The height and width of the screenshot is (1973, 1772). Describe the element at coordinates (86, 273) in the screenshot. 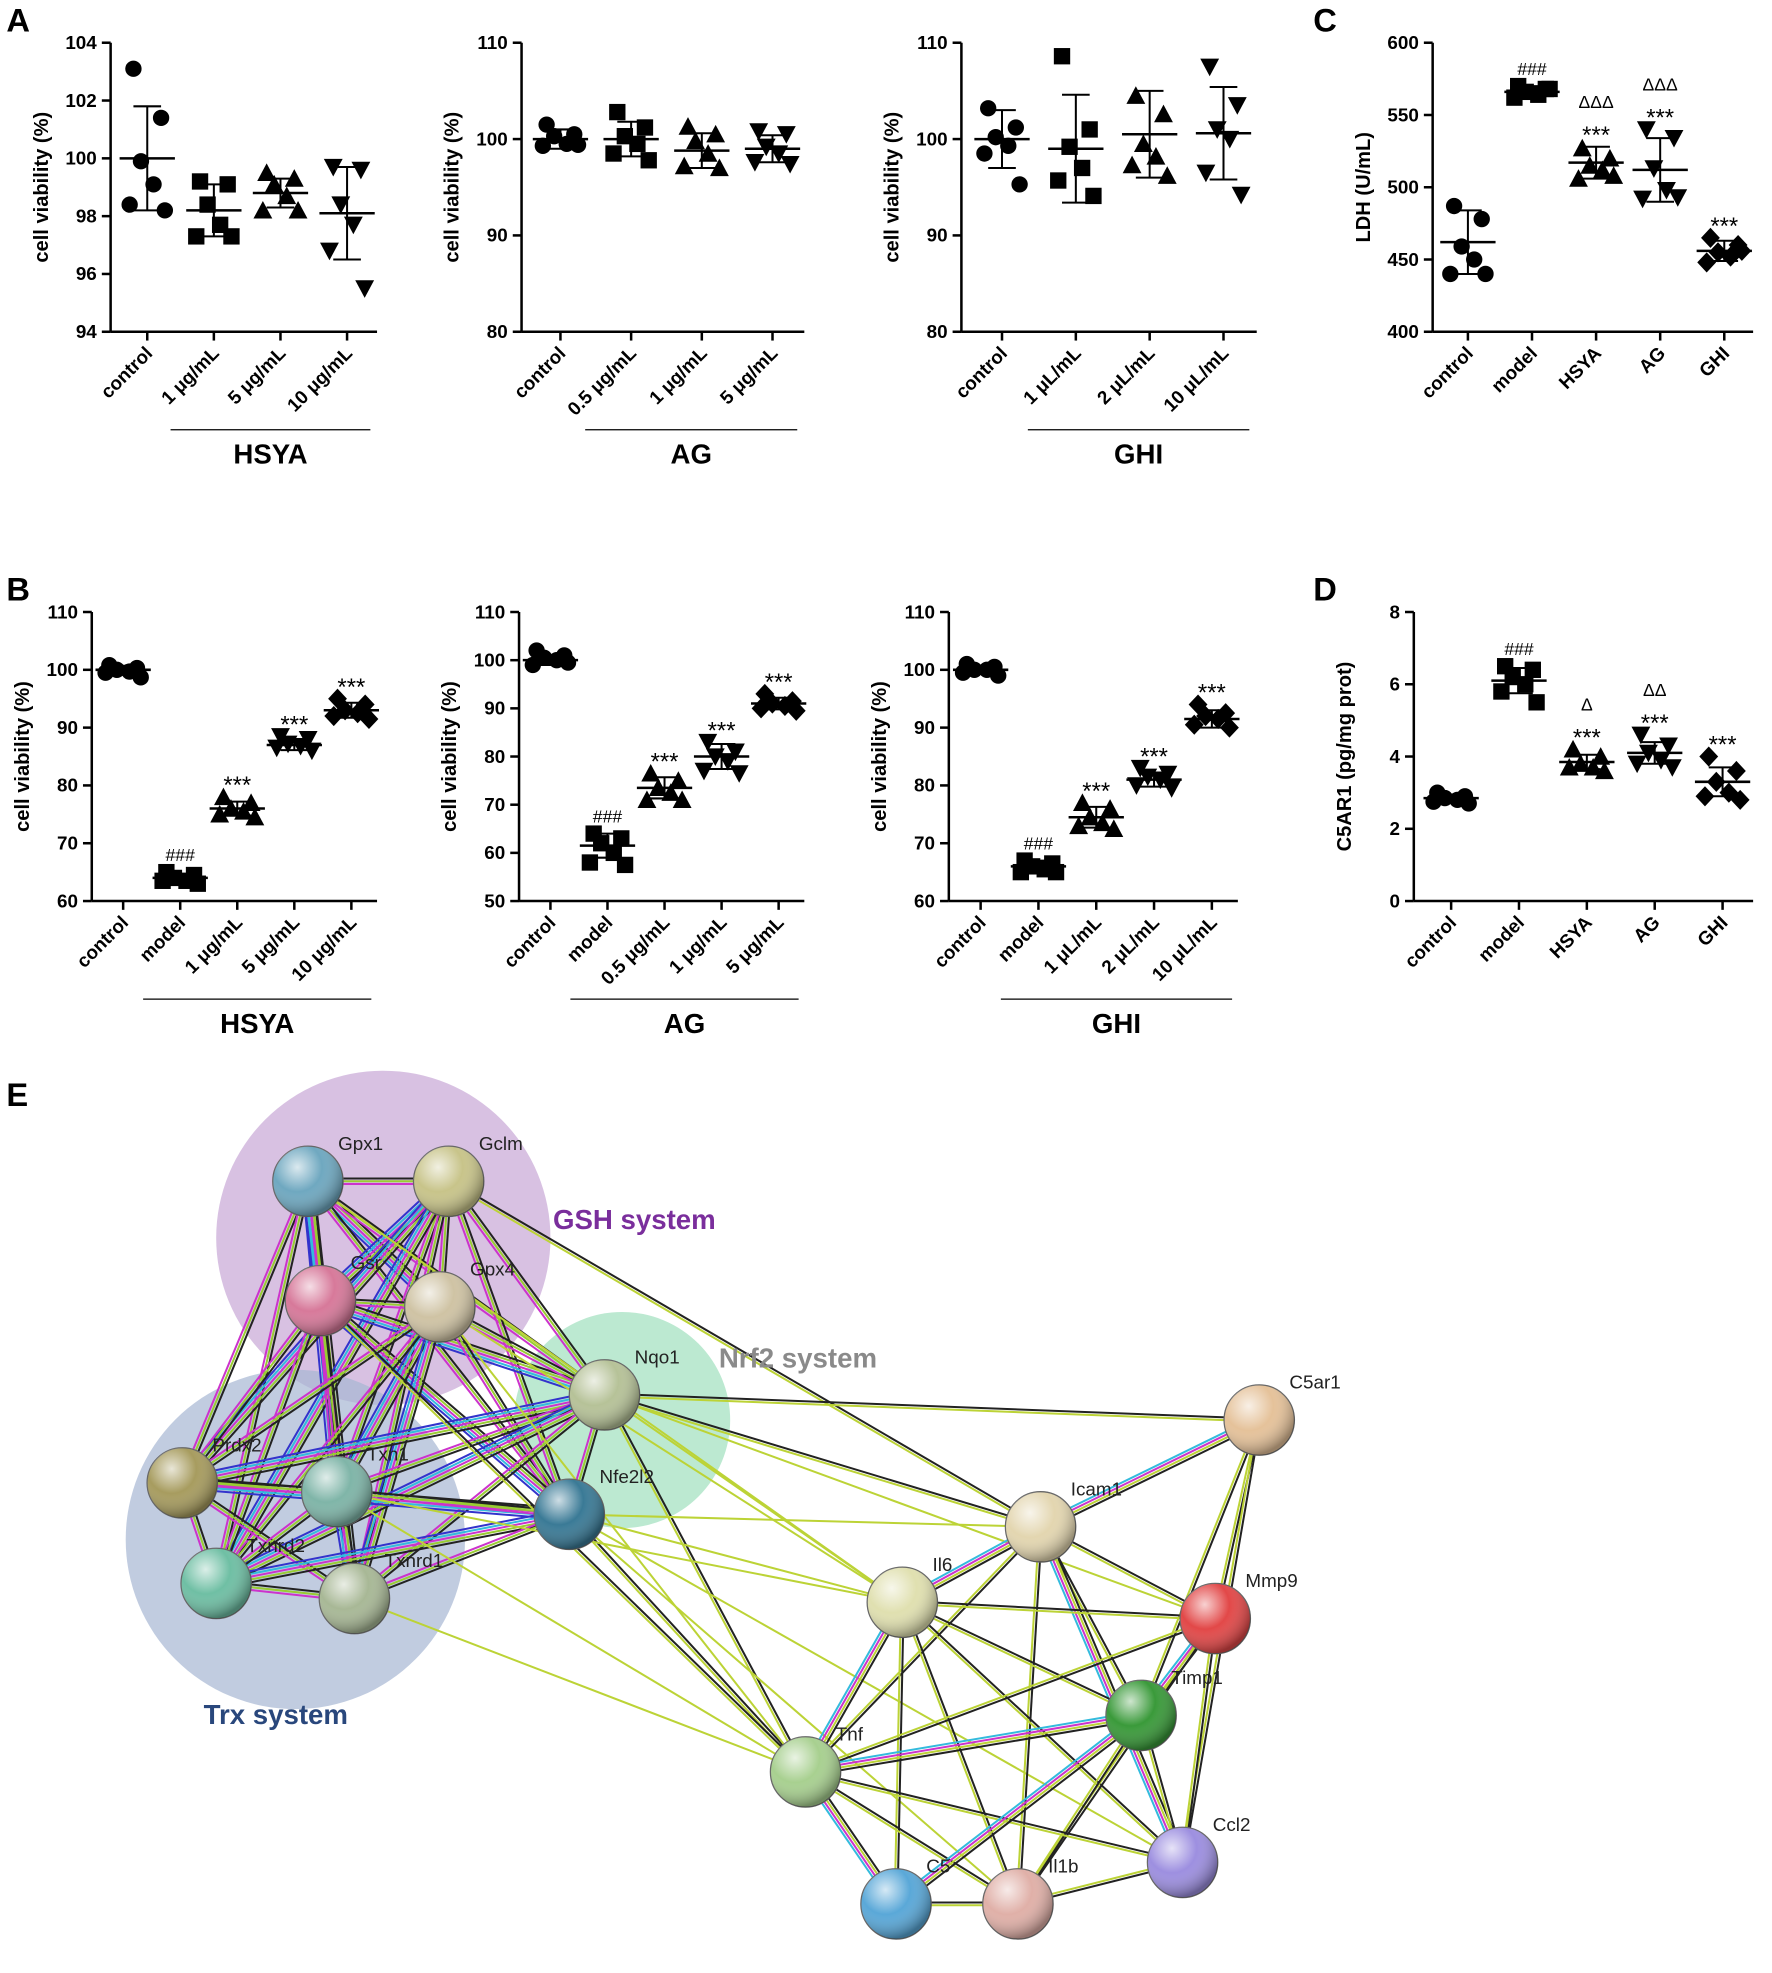

I see `y-tick-label: 96` at that location.